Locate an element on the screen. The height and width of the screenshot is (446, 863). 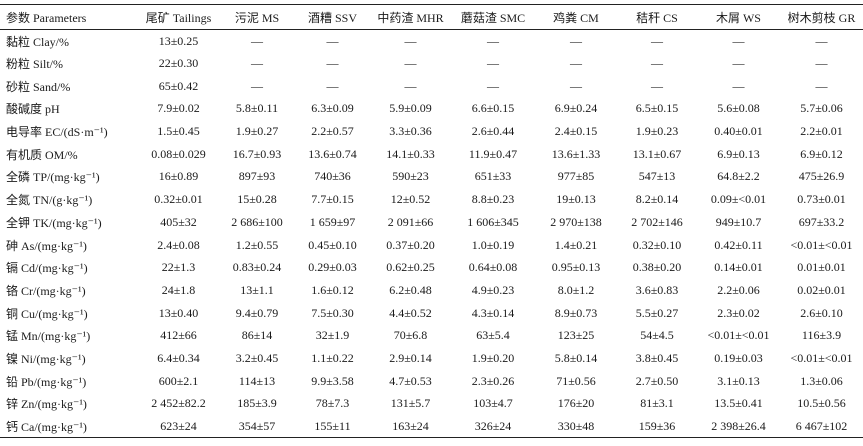
table-cell: 19±0.13 is located at coordinates (576, 199).